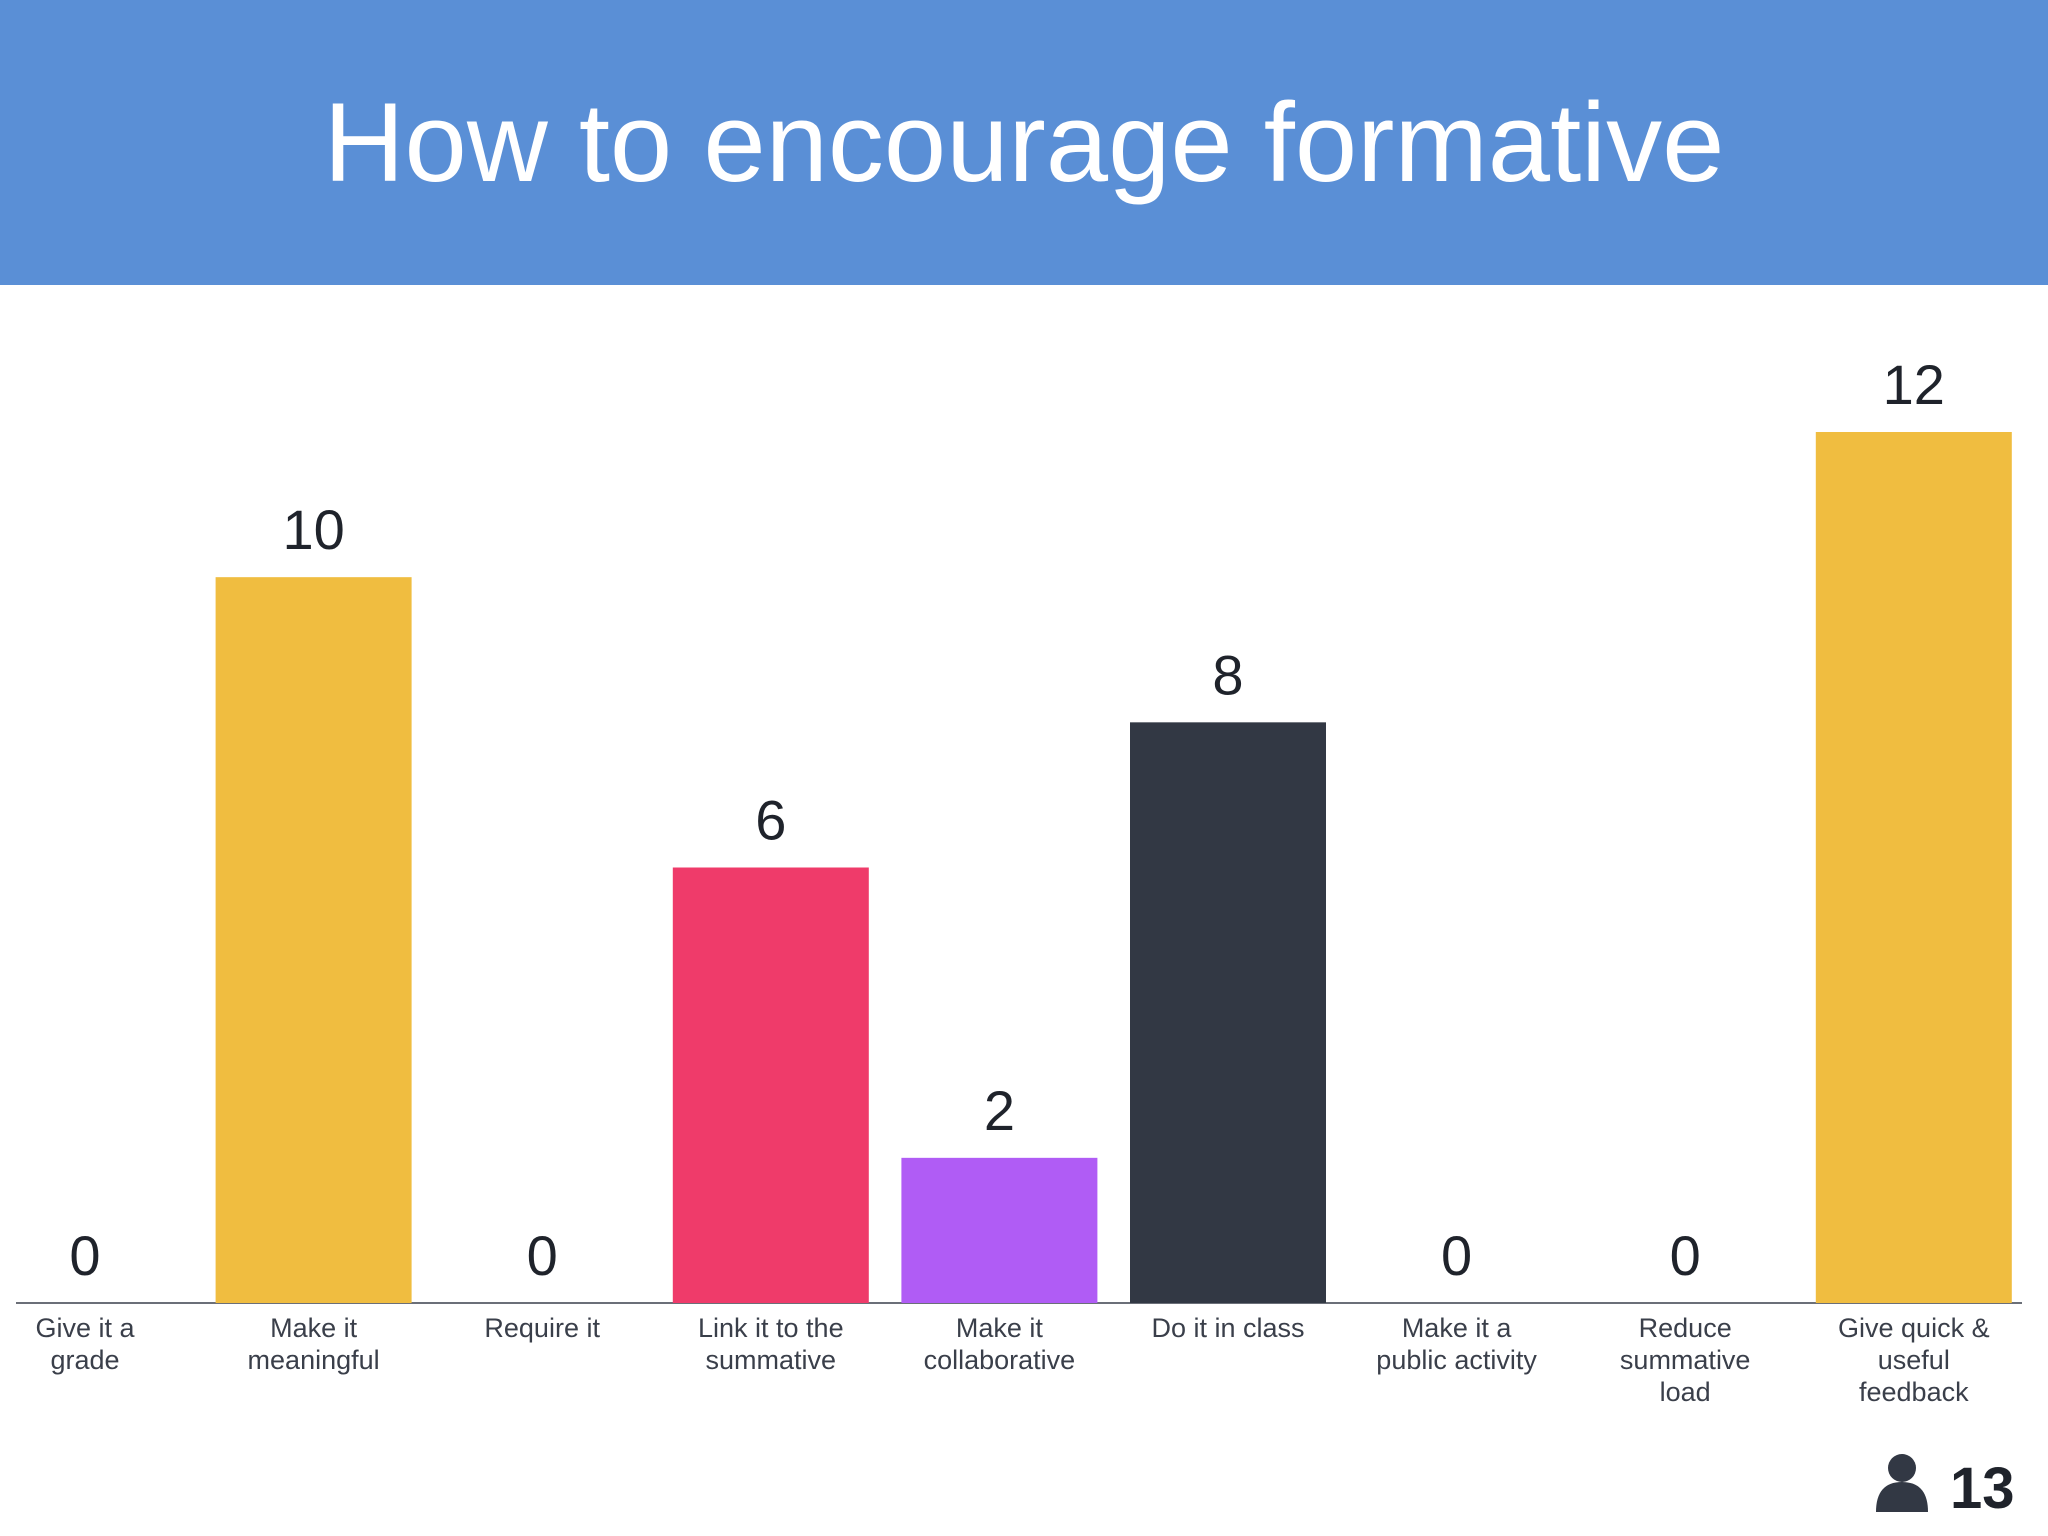 The height and width of the screenshot is (1536, 2048). What do you see at coordinates (1902, 1483) in the screenshot?
I see `person-icon` at bounding box center [1902, 1483].